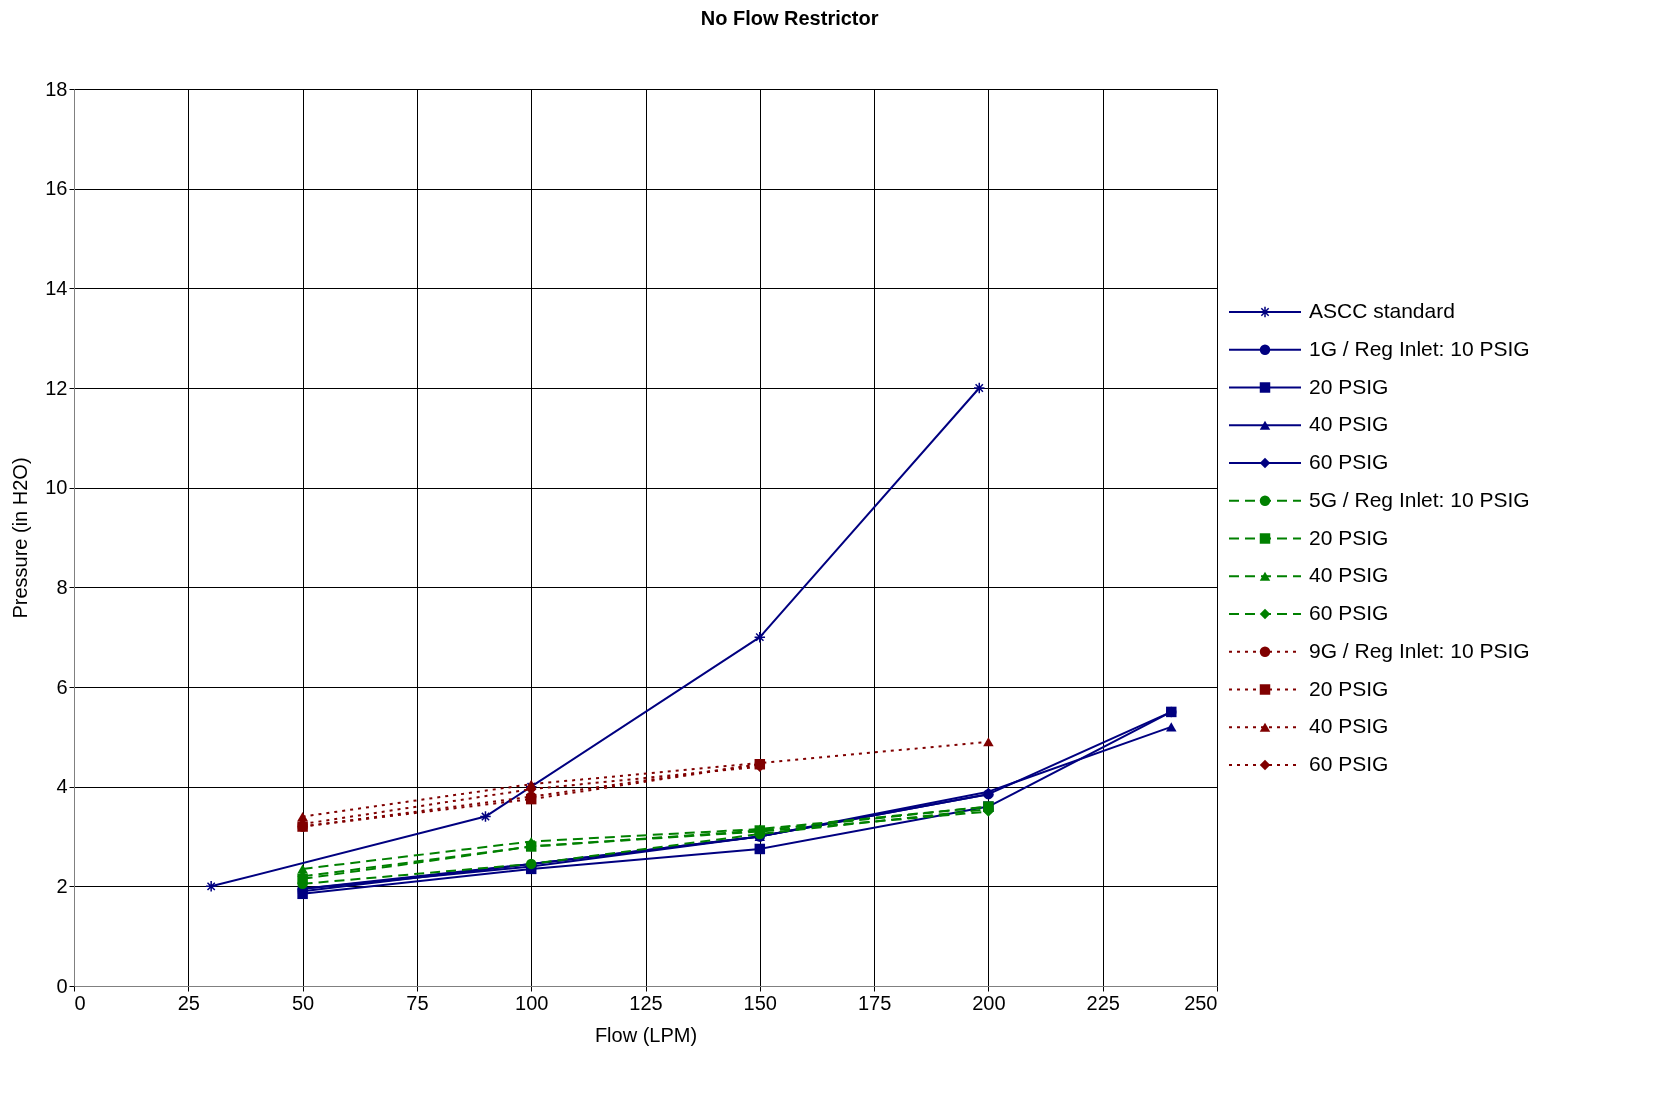  Describe the element at coordinates (1419, 499) in the screenshot. I see `legend-label: 5G / Reg Inlet: 10 PSIG` at that location.